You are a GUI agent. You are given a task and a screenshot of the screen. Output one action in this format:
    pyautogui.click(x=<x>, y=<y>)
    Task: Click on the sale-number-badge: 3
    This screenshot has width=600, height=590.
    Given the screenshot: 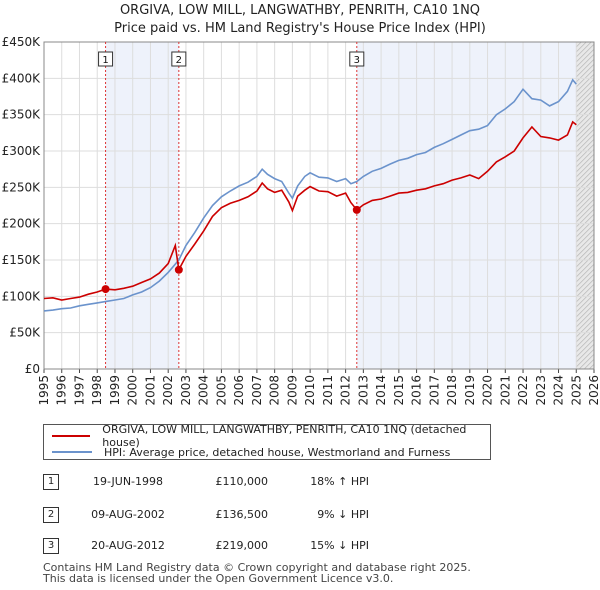 What is the action you would take?
    pyautogui.click(x=51, y=546)
    